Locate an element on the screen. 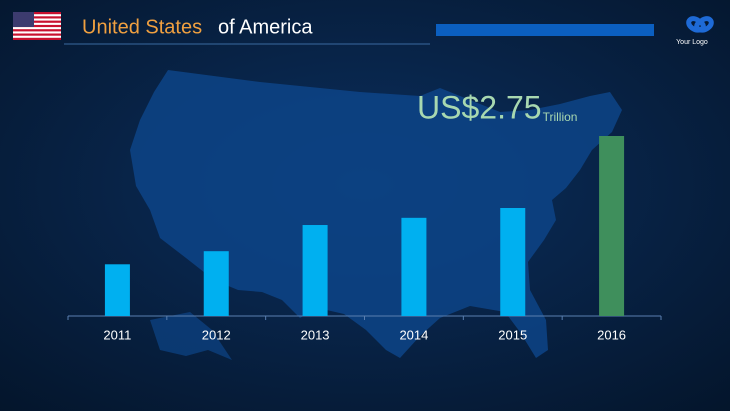 This screenshot has width=730, height=411. x-tick-label: 2015 is located at coordinates (512, 334).